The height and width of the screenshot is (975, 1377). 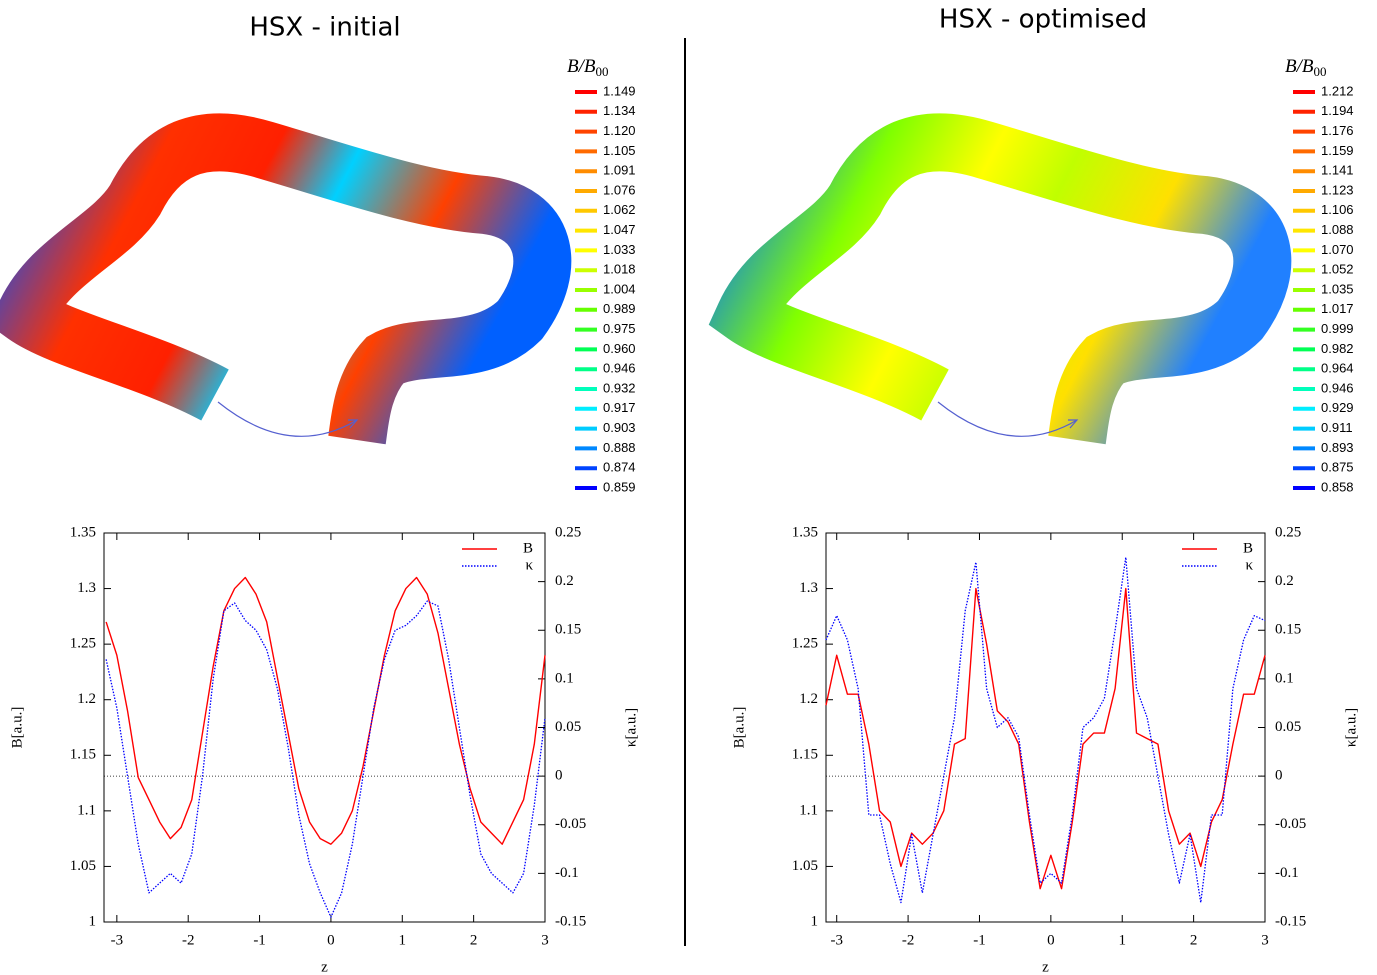 I want to click on colorbar-level: 0.893, so click(x=1337, y=447).